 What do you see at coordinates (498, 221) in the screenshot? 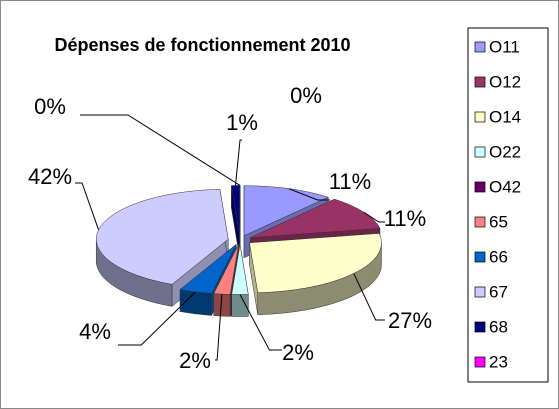
I see `legend-label: 65` at bounding box center [498, 221].